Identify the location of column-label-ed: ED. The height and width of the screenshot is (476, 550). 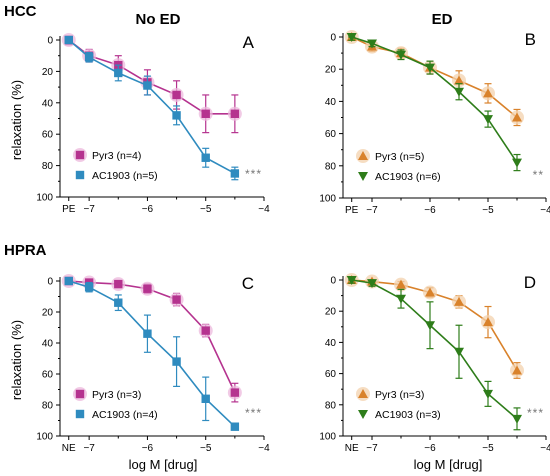
(442, 19).